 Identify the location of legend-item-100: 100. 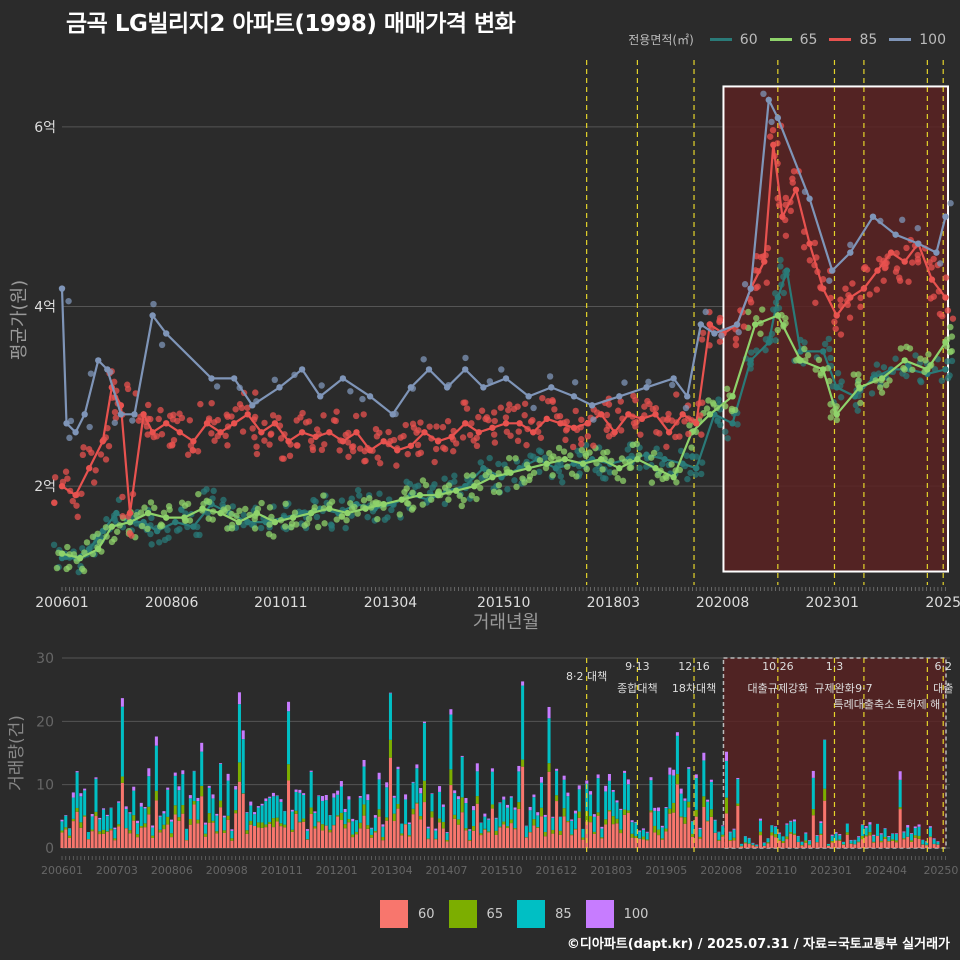
(920, 40).